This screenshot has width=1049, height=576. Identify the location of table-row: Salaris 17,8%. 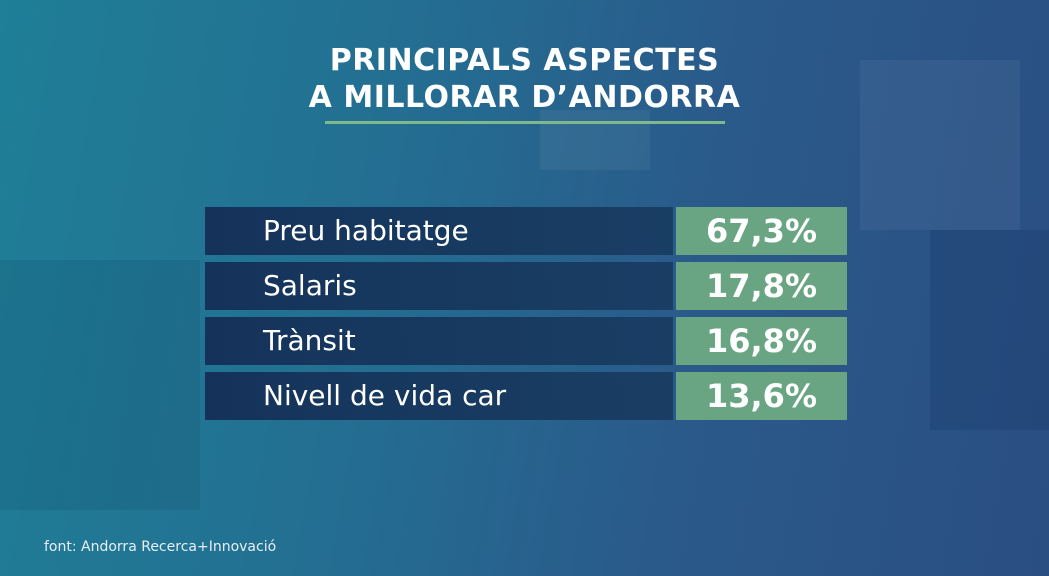
(526, 286).